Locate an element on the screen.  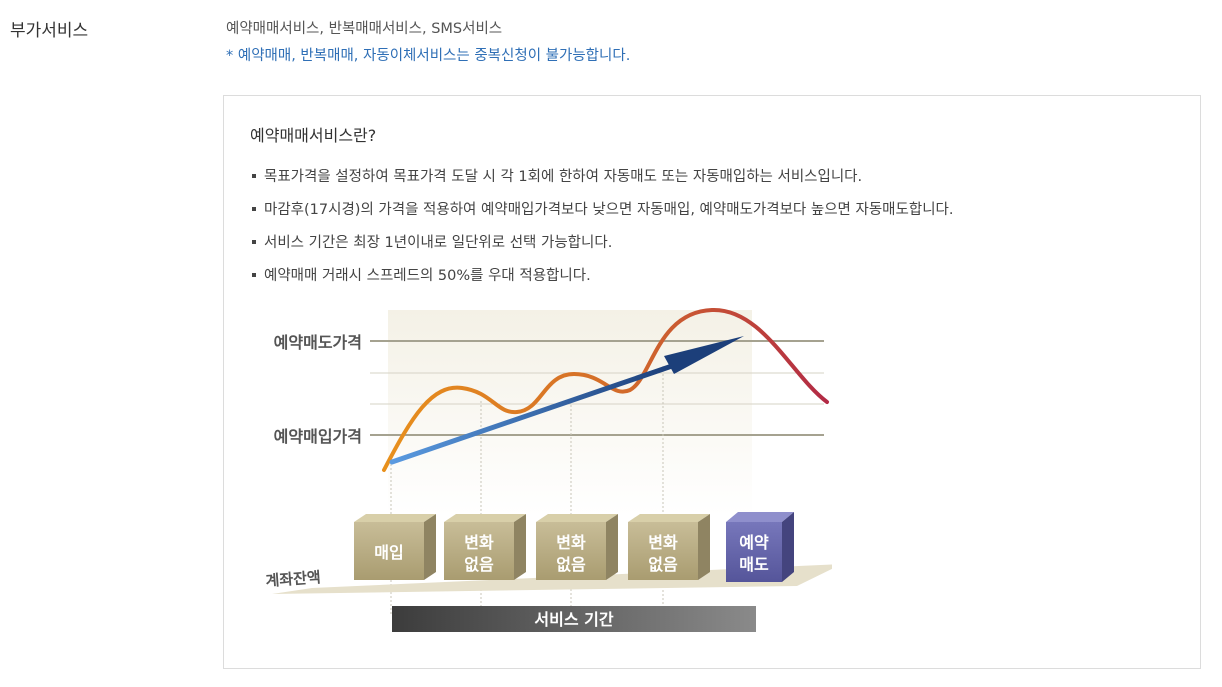
block-reserved-sell: 예약 매도 is located at coordinates (760, 547).